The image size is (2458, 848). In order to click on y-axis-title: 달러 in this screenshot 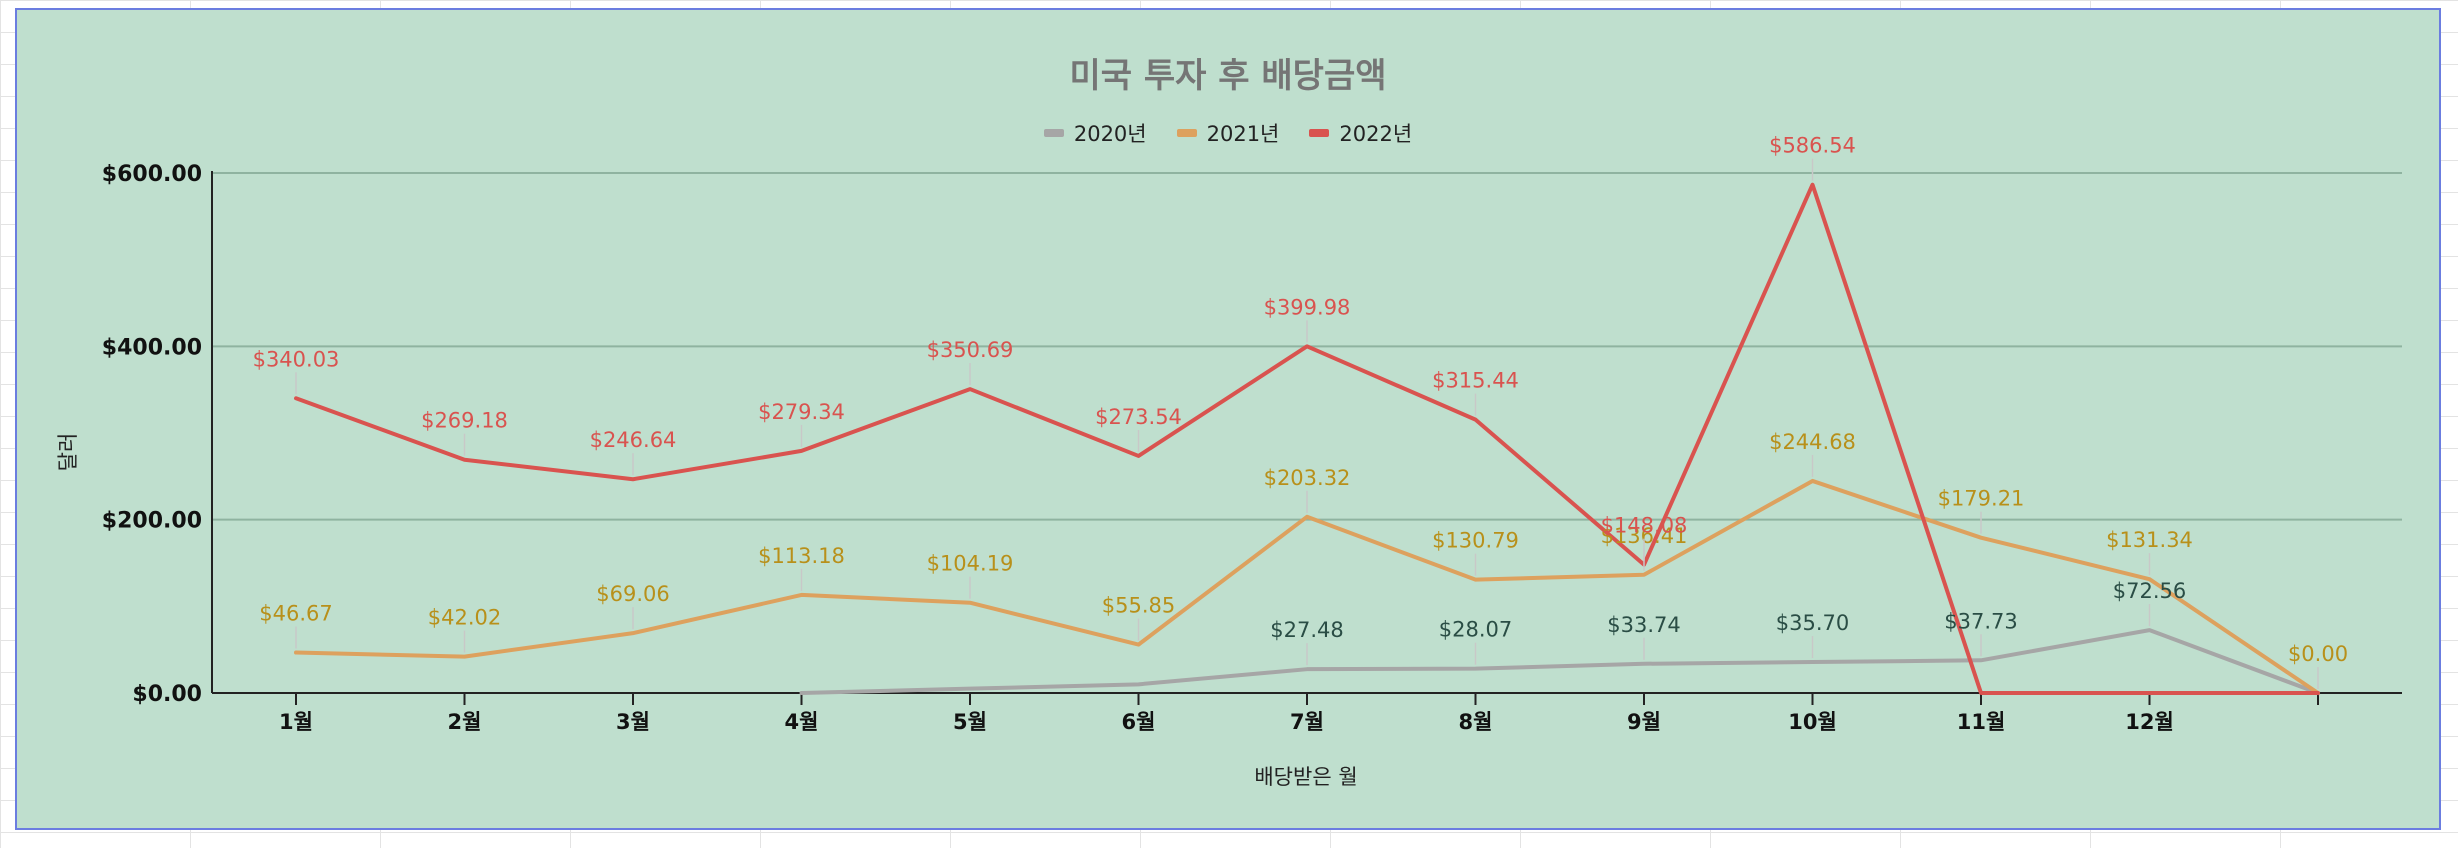, I will do `click(68, 452)`.